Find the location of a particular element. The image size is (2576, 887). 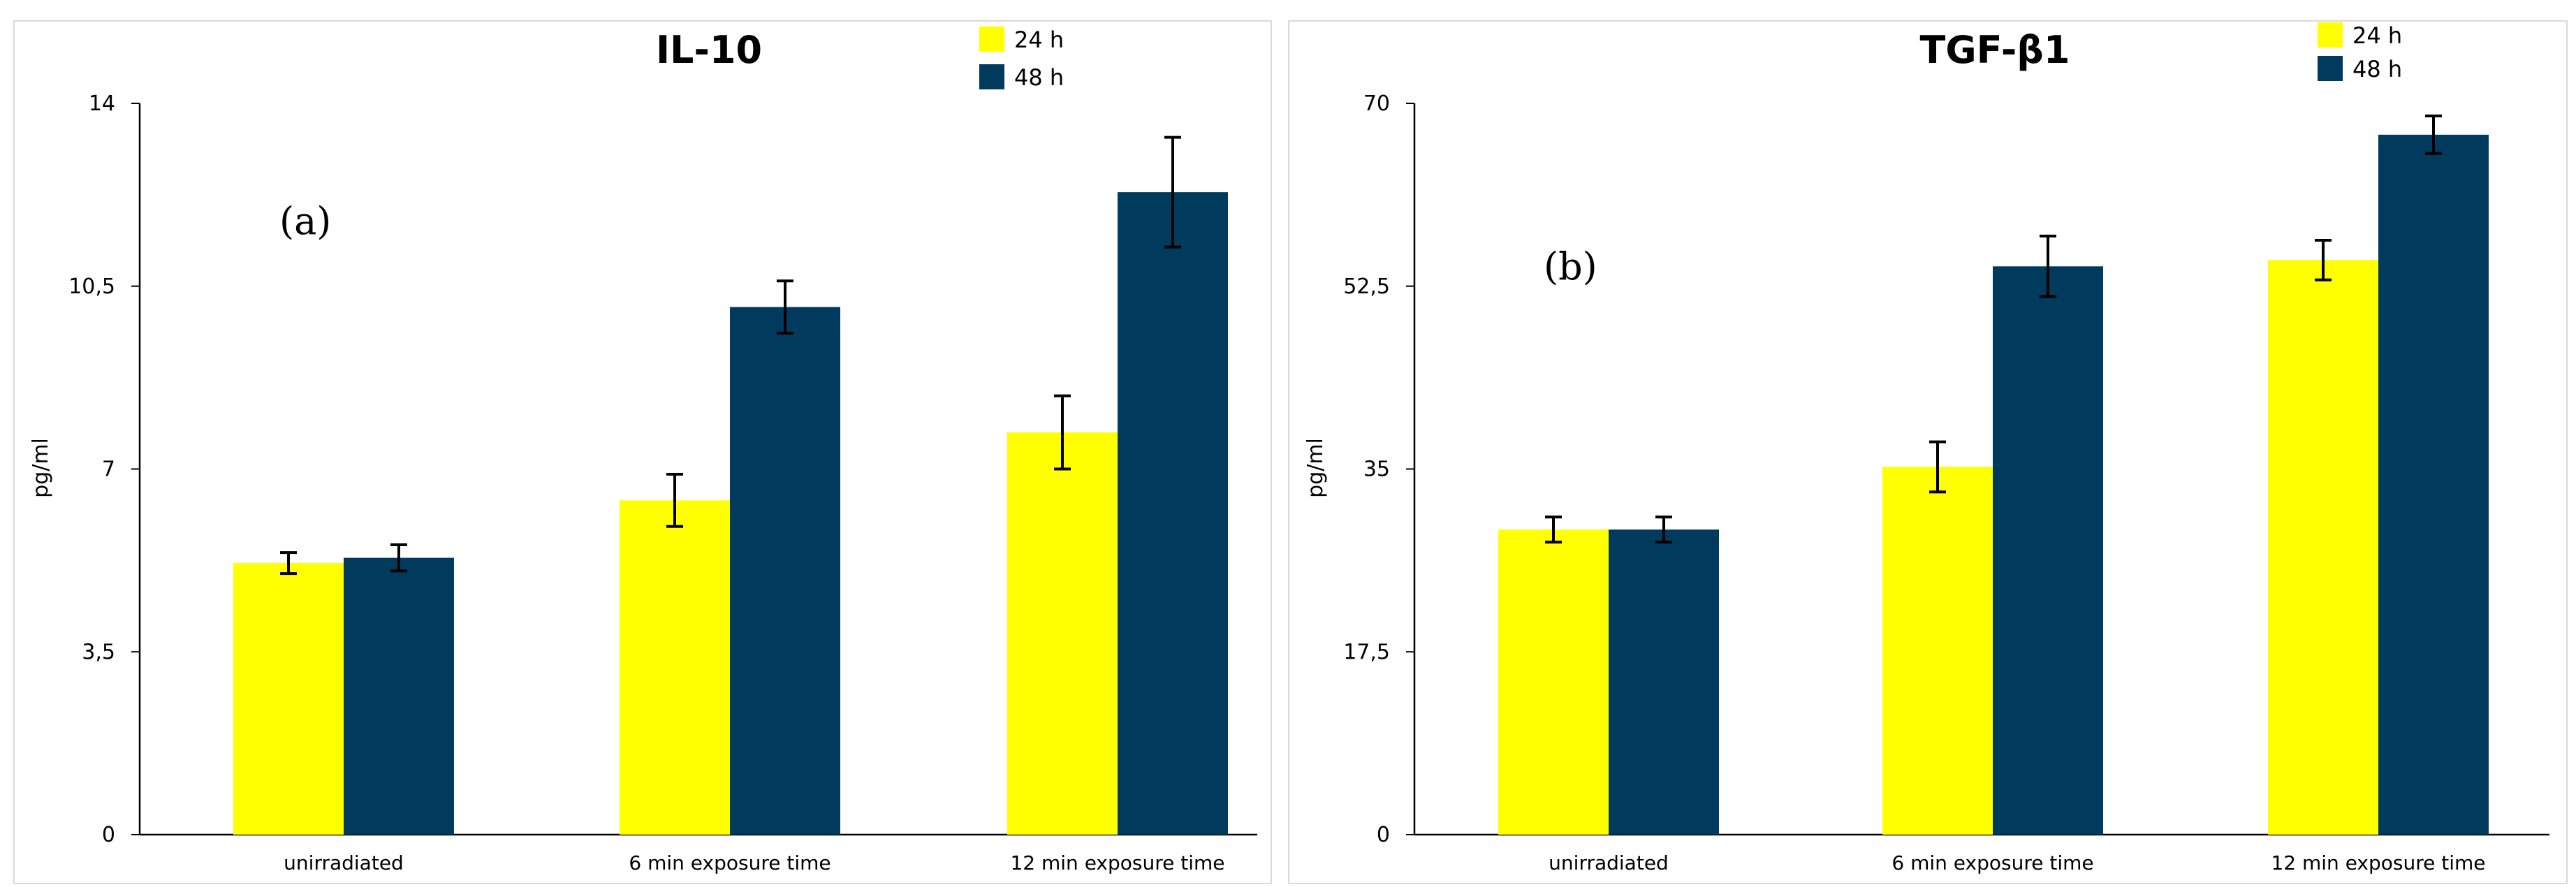

y-ticks: 0 17,5 35 52,5 70 is located at coordinates (1378, 469).